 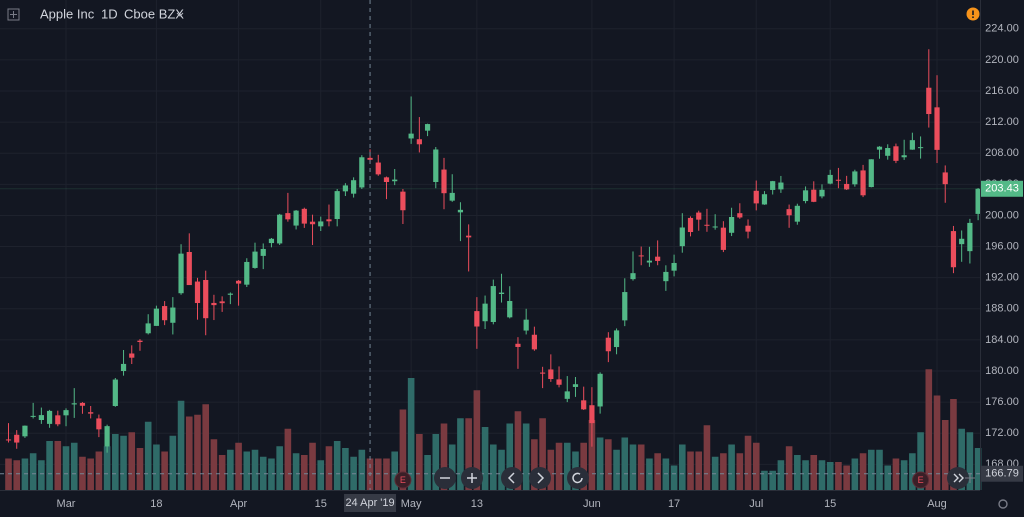 I want to click on x-tick-label: May, so click(x=411, y=504).